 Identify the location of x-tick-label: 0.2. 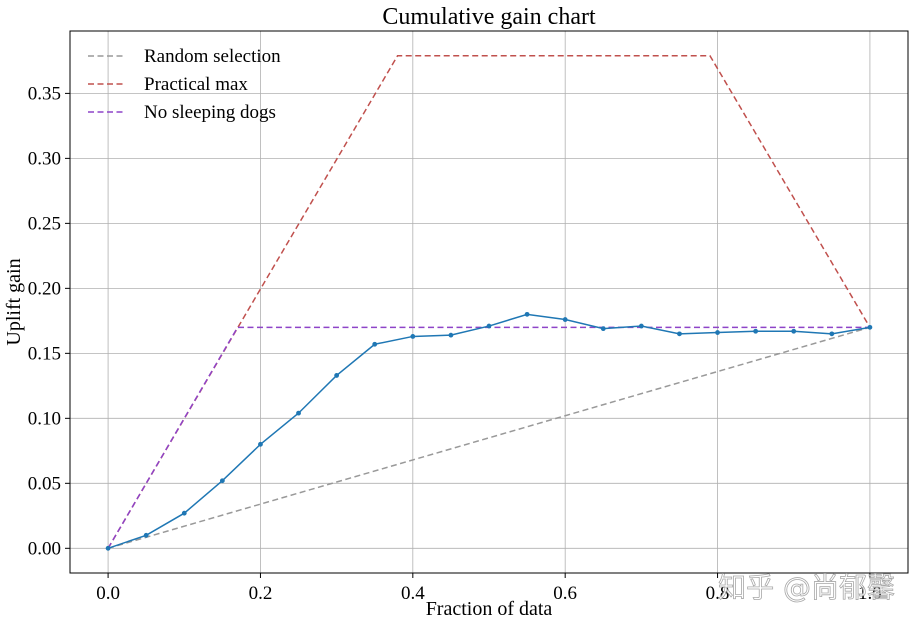
(261, 593).